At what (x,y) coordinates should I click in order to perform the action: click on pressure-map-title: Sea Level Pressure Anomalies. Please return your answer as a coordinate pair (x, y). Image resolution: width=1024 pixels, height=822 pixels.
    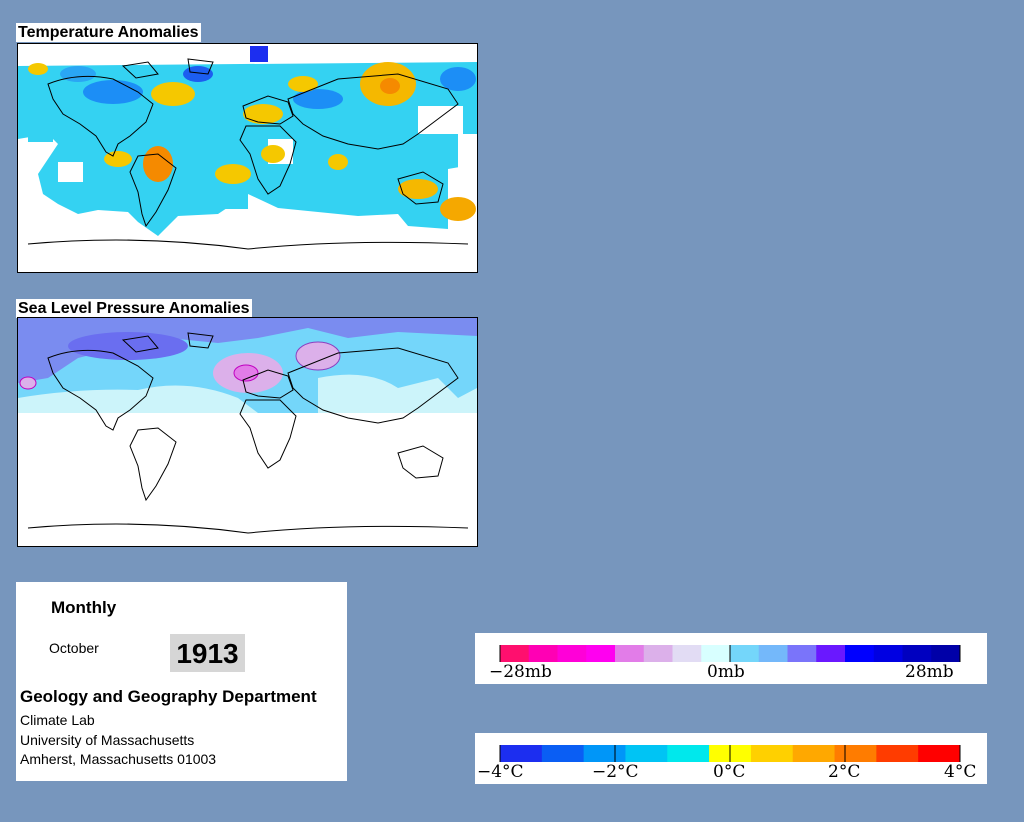
    Looking at the image, I should click on (134, 308).